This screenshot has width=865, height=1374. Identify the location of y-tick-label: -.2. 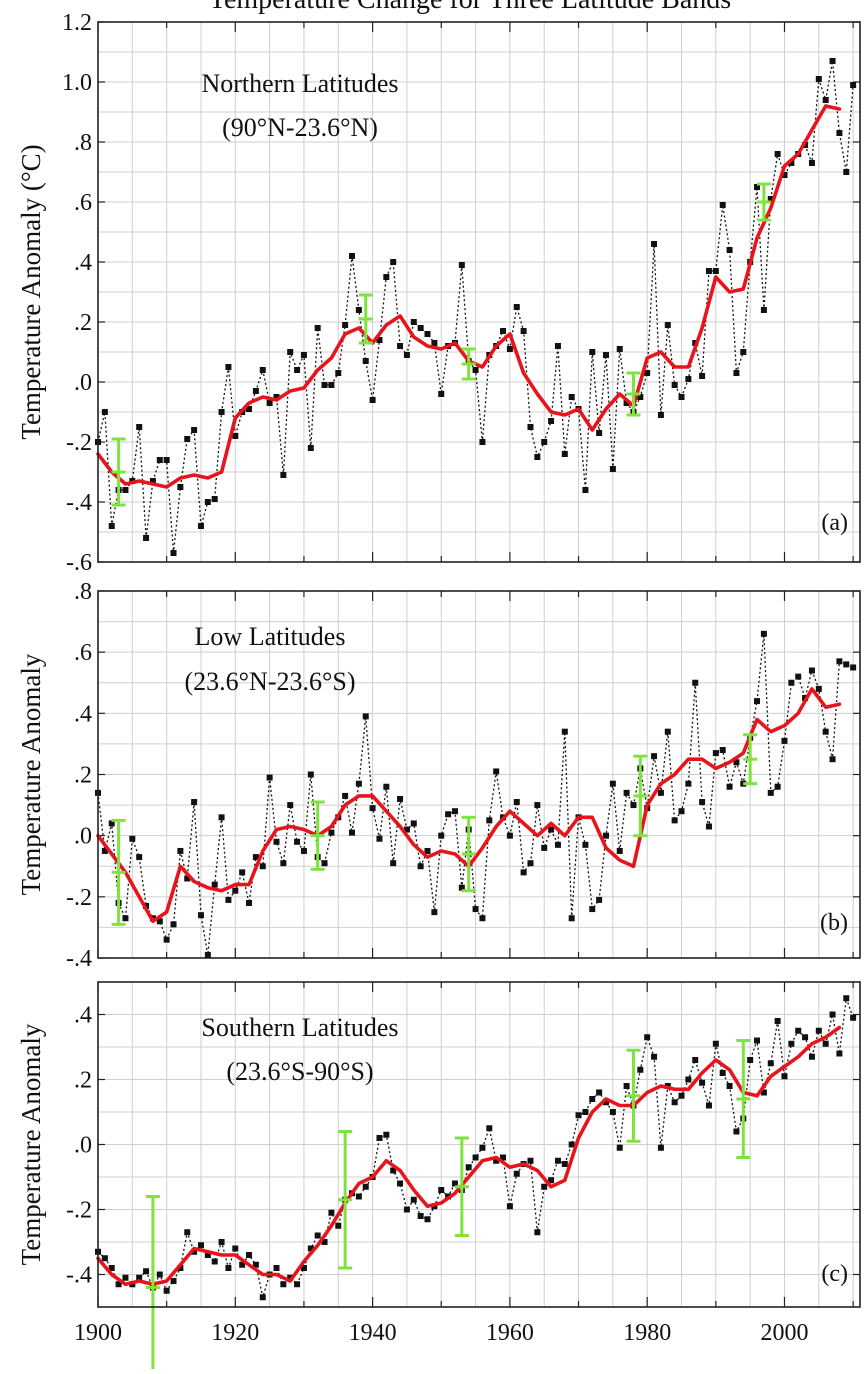
(79, 898).